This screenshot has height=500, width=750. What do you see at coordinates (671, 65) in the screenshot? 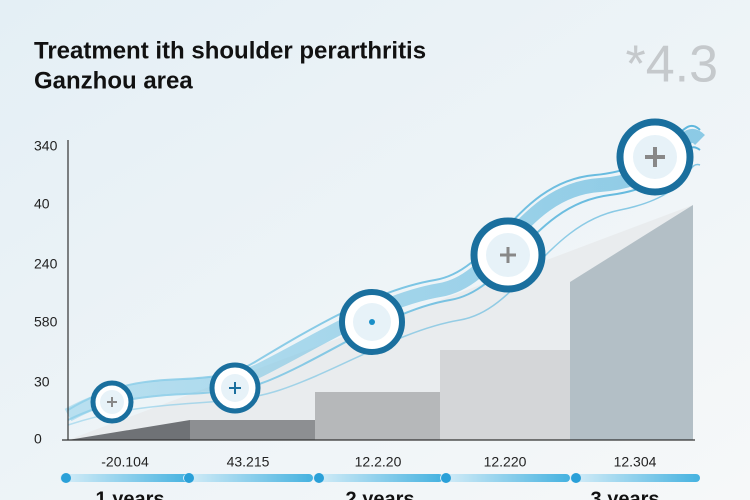
I see `badge: *4.3` at bounding box center [671, 65].